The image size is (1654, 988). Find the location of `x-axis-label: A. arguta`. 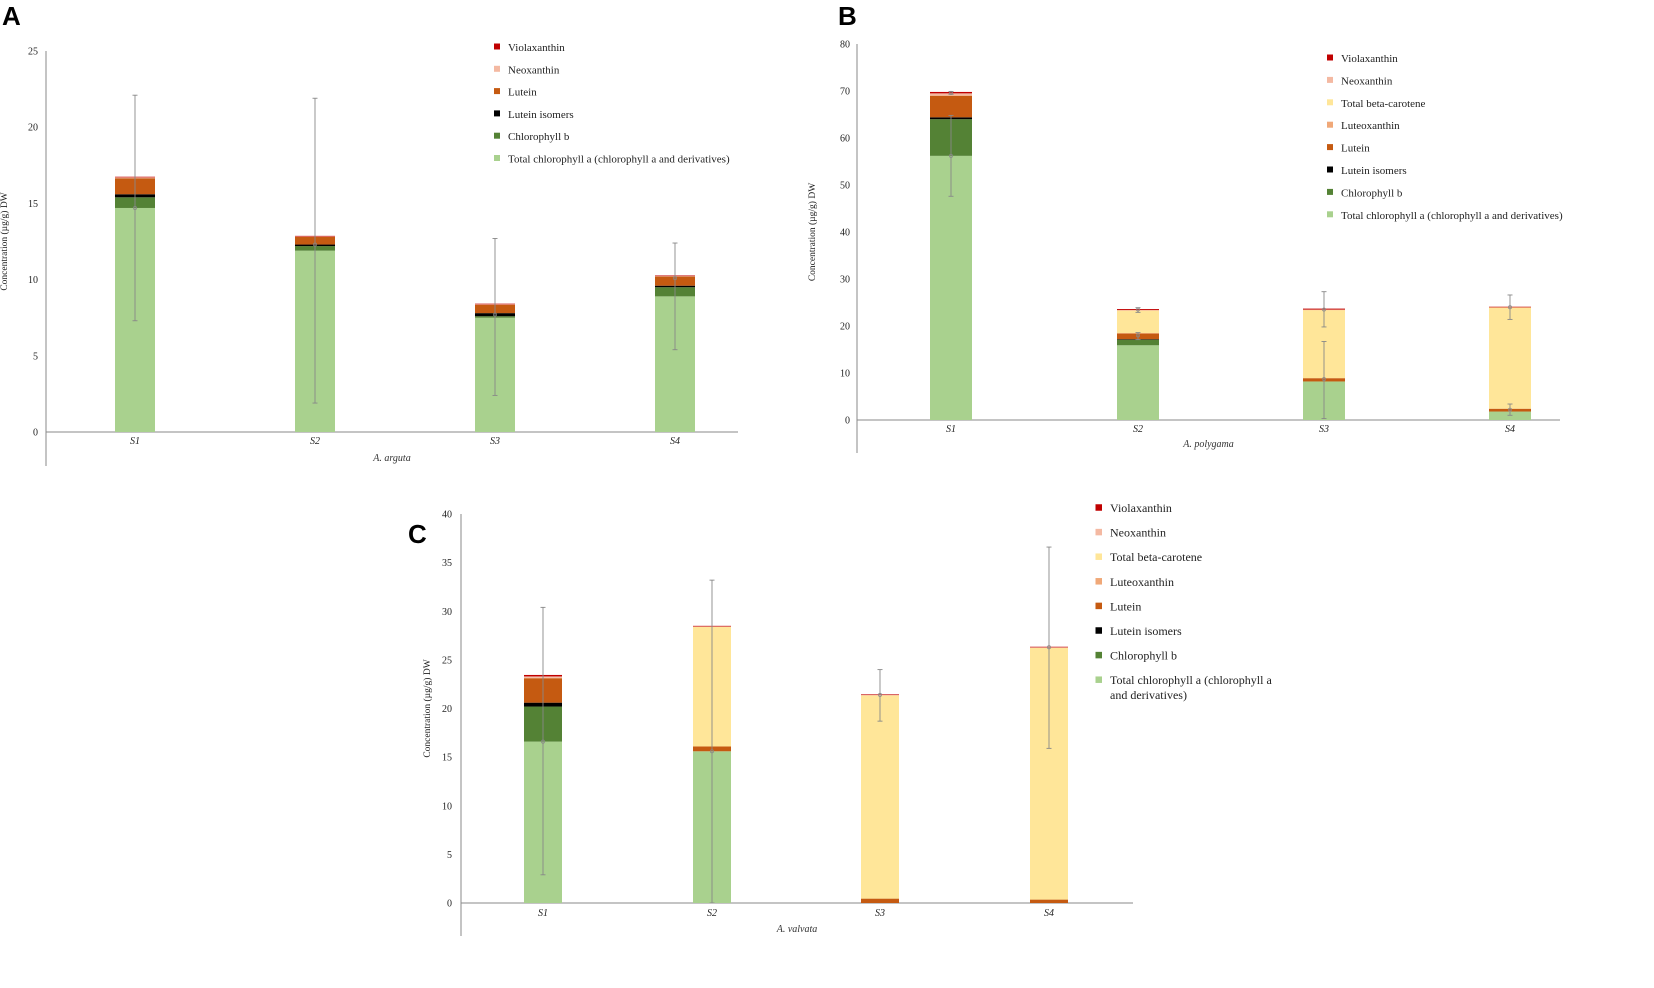

x-axis-label: A. arguta is located at coordinates (391, 458).